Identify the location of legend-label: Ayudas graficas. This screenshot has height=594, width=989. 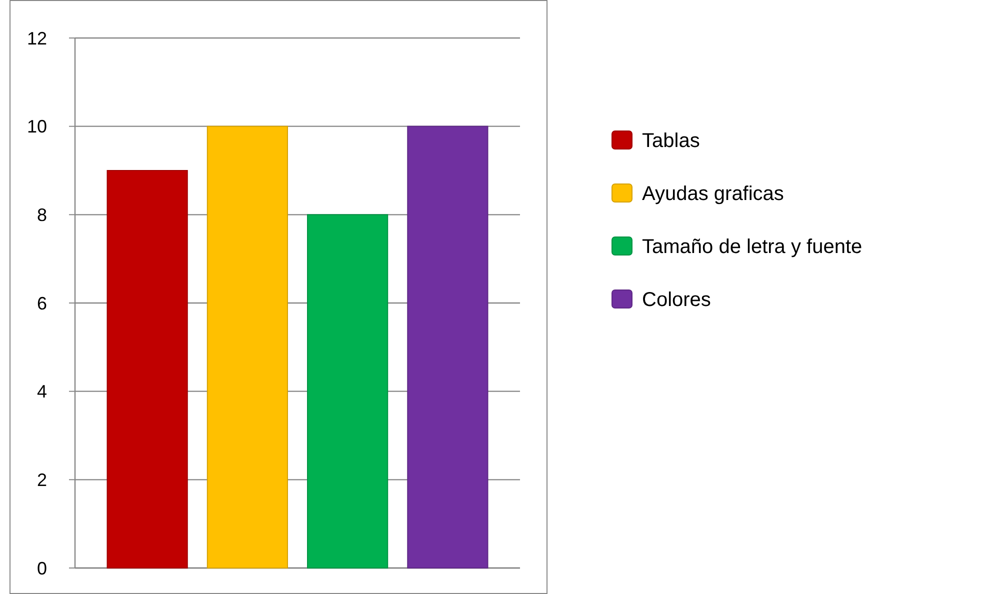
(713, 194).